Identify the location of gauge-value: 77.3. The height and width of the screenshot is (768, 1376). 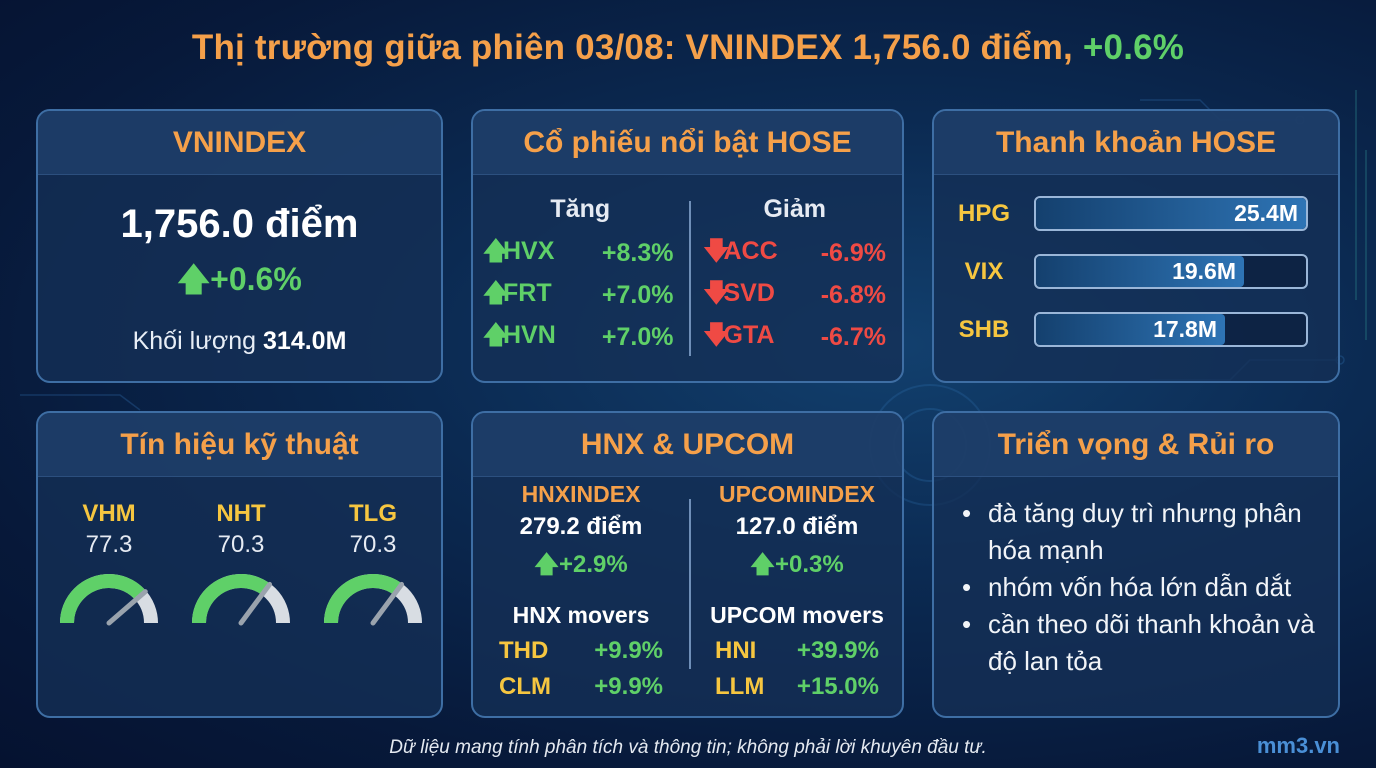
(109, 544).